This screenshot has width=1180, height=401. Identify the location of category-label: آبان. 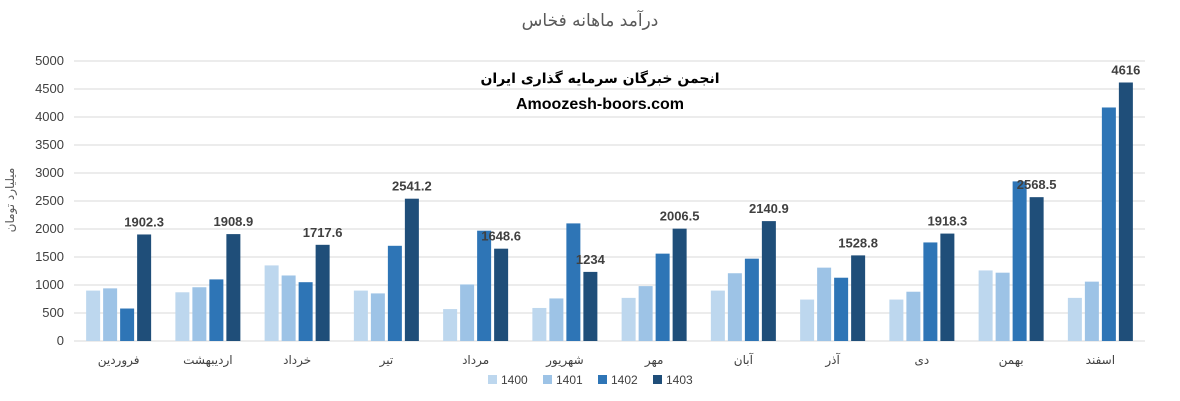
(744, 359).